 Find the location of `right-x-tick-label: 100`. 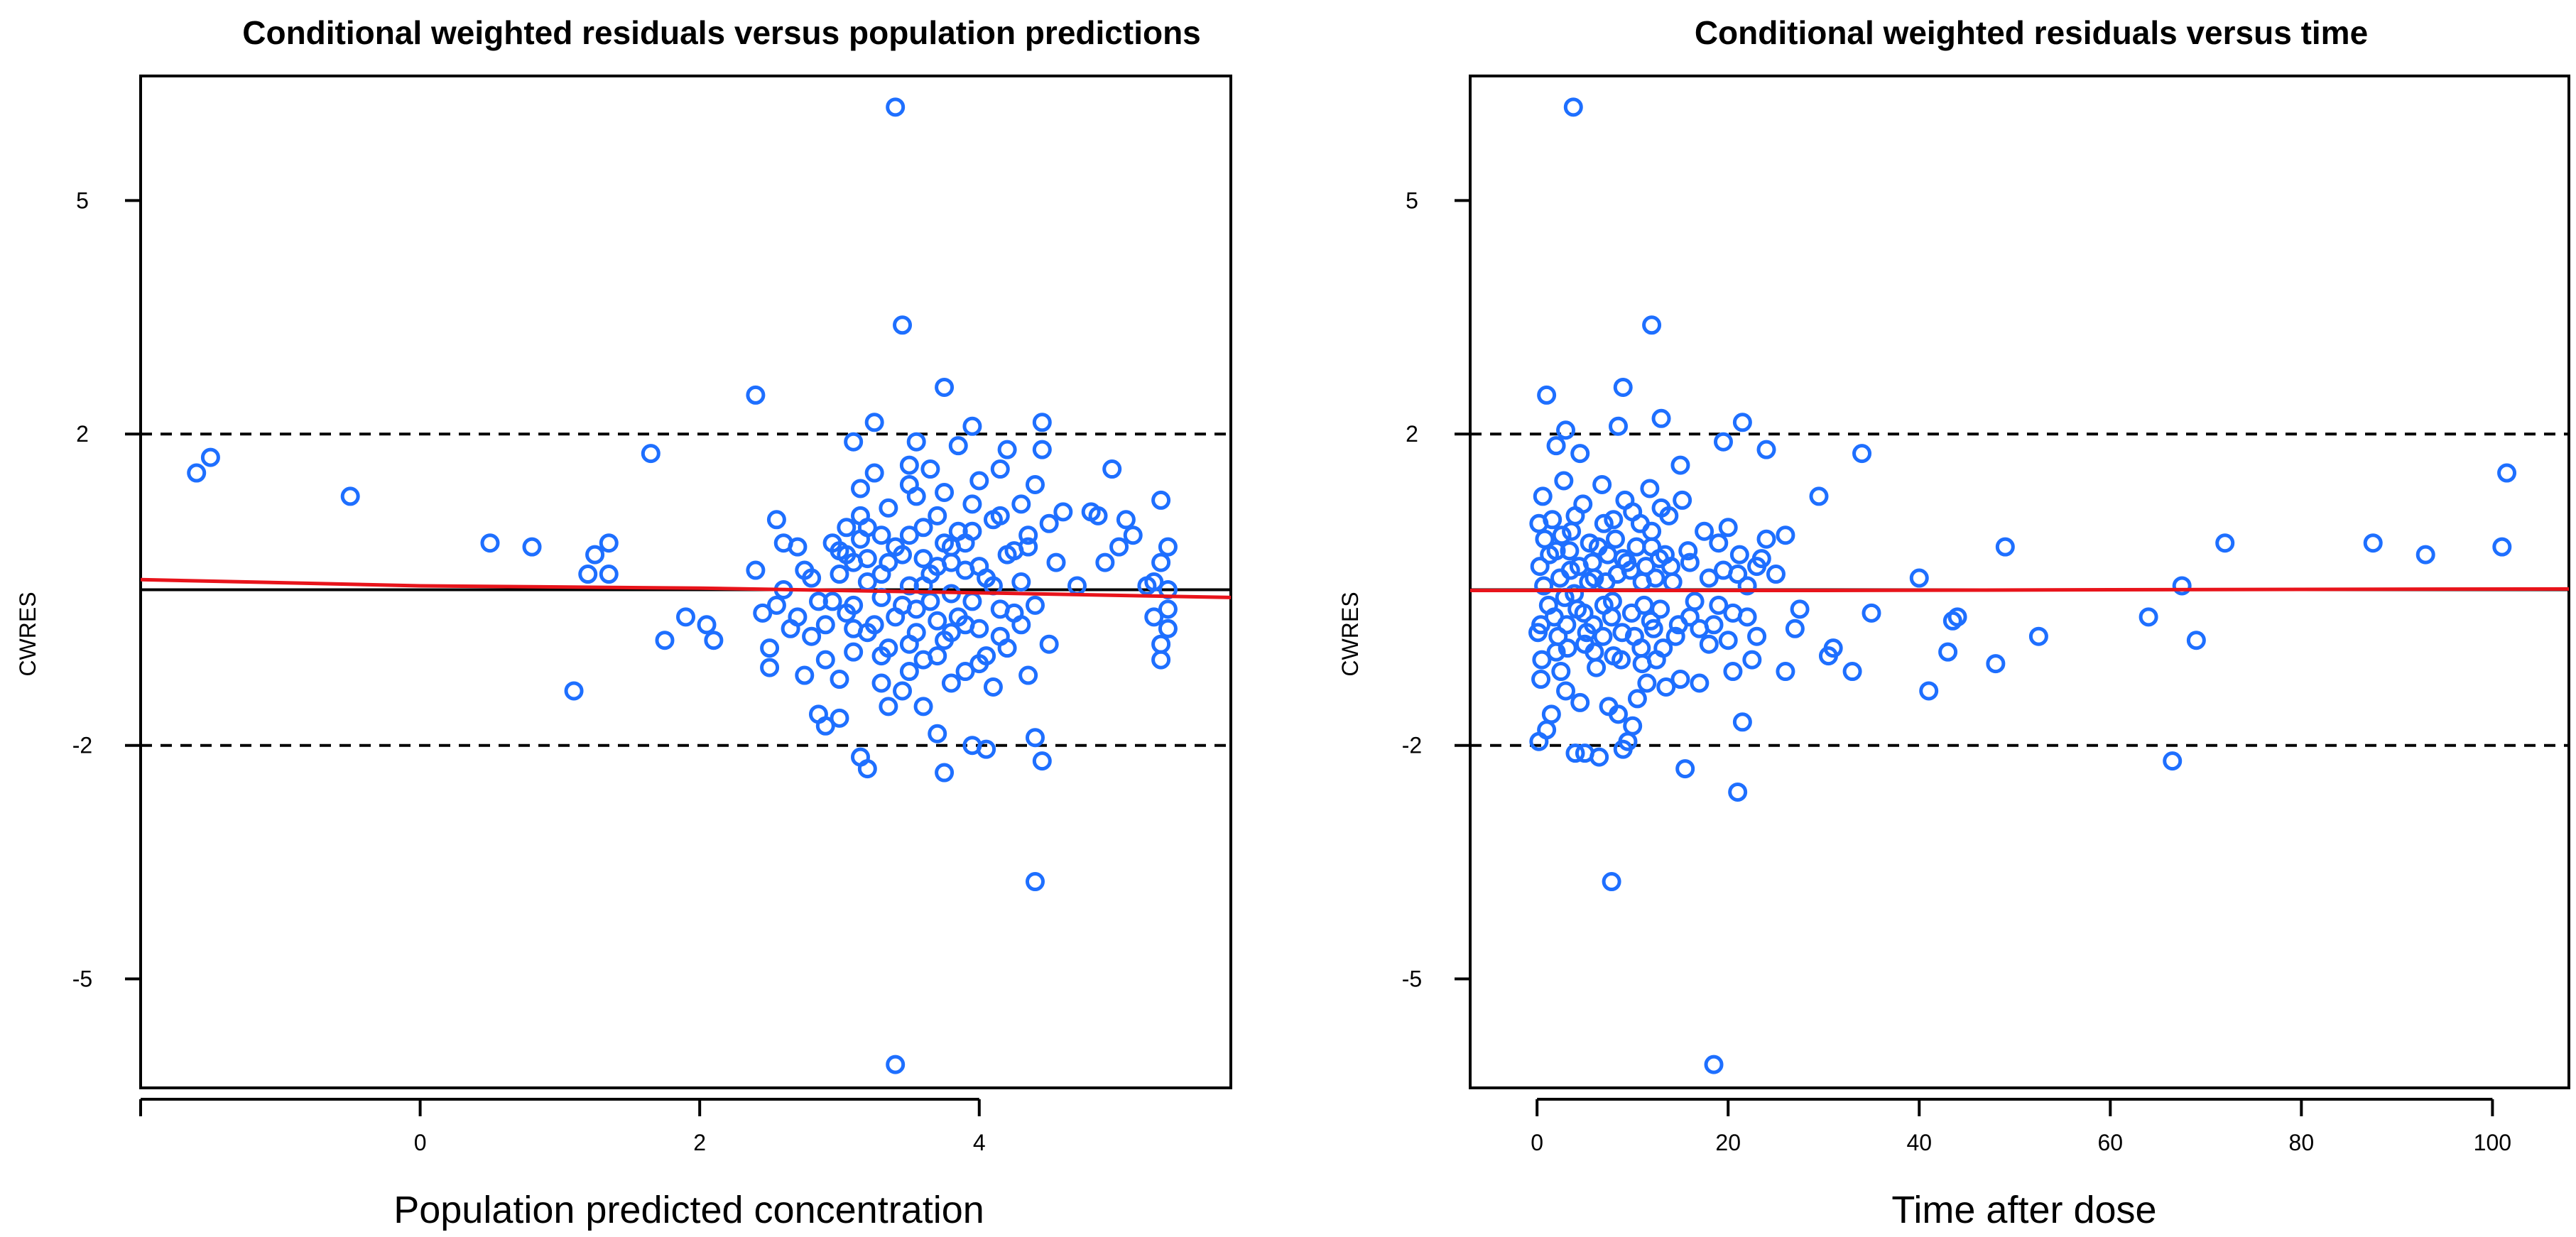

right-x-tick-label: 100 is located at coordinates (2493, 1142).